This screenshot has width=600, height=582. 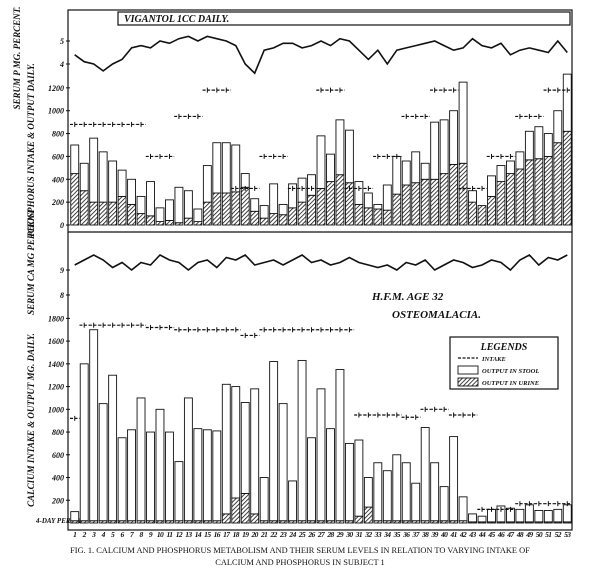 I want to click on x-tick-label: 49, so click(x=529, y=534).